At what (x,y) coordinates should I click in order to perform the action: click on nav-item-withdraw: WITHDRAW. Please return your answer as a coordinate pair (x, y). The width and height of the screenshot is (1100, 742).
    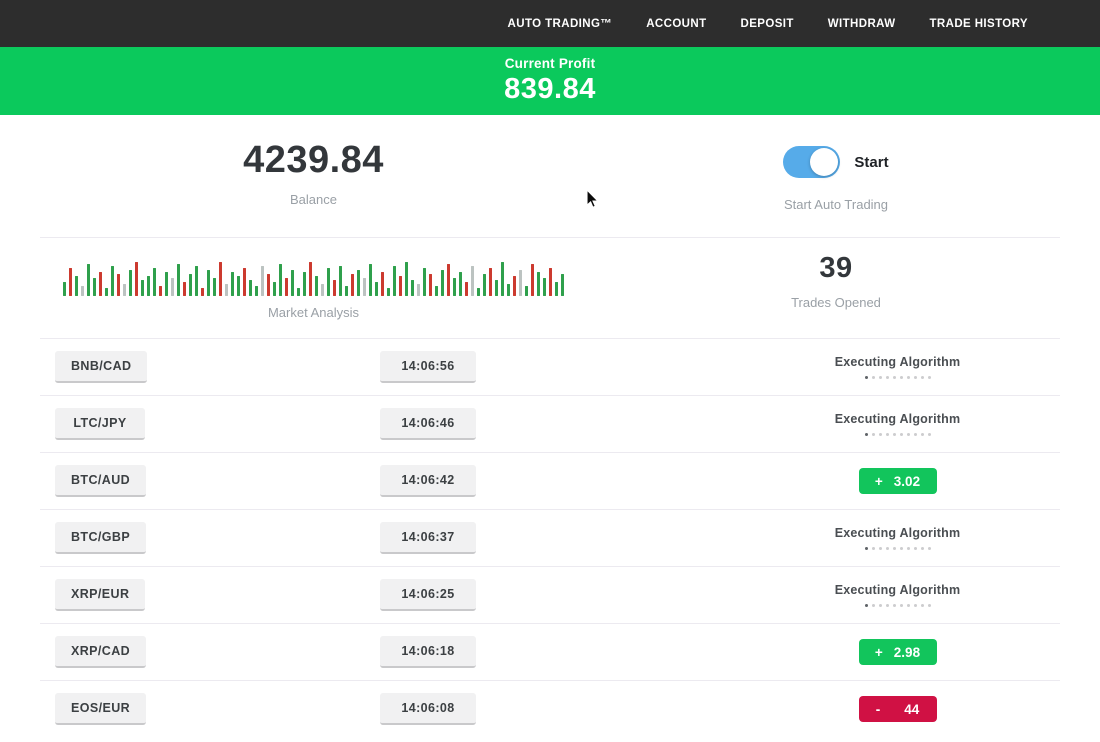
    Looking at the image, I should click on (861, 23).